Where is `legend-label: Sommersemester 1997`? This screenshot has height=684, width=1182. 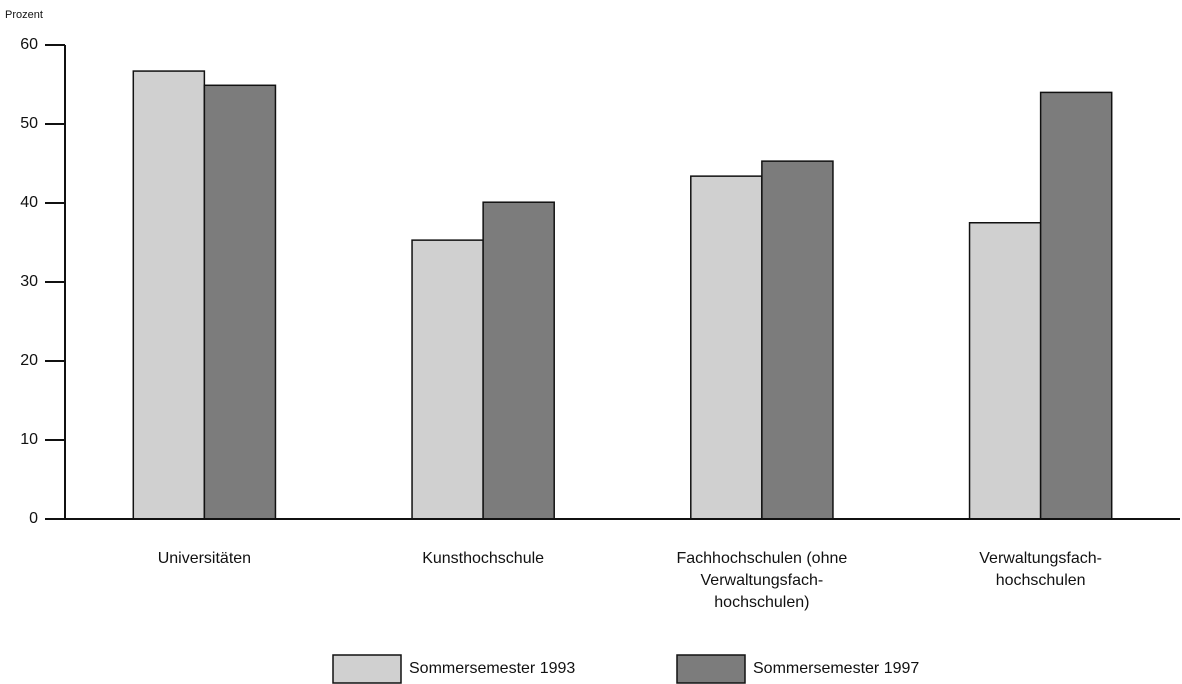
legend-label: Sommersemester 1997 is located at coordinates (836, 668).